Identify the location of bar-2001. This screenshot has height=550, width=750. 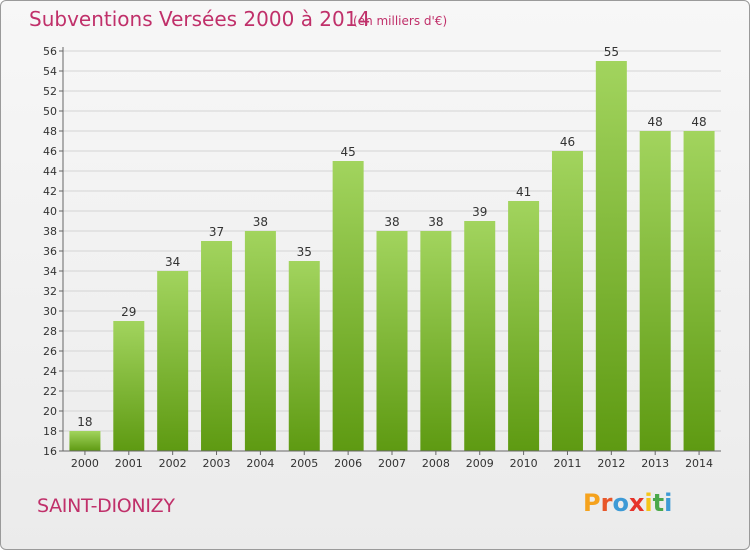
(129, 386).